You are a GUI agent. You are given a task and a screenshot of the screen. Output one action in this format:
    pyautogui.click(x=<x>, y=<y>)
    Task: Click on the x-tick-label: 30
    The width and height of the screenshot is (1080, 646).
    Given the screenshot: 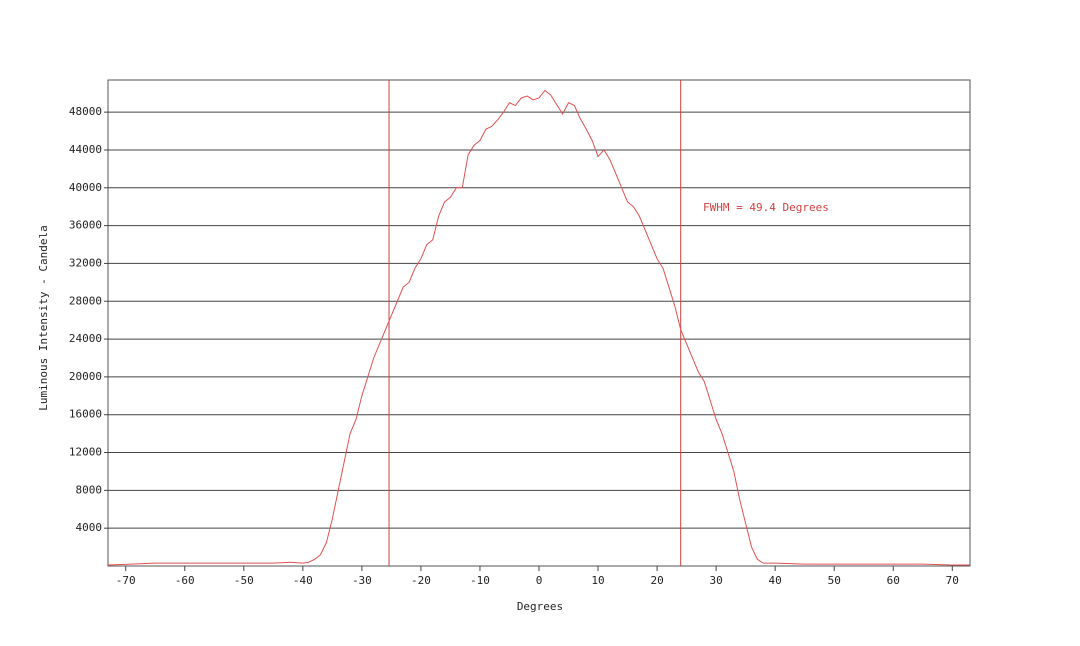 What is the action you would take?
    pyautogui.click(x=715, y=580)
    